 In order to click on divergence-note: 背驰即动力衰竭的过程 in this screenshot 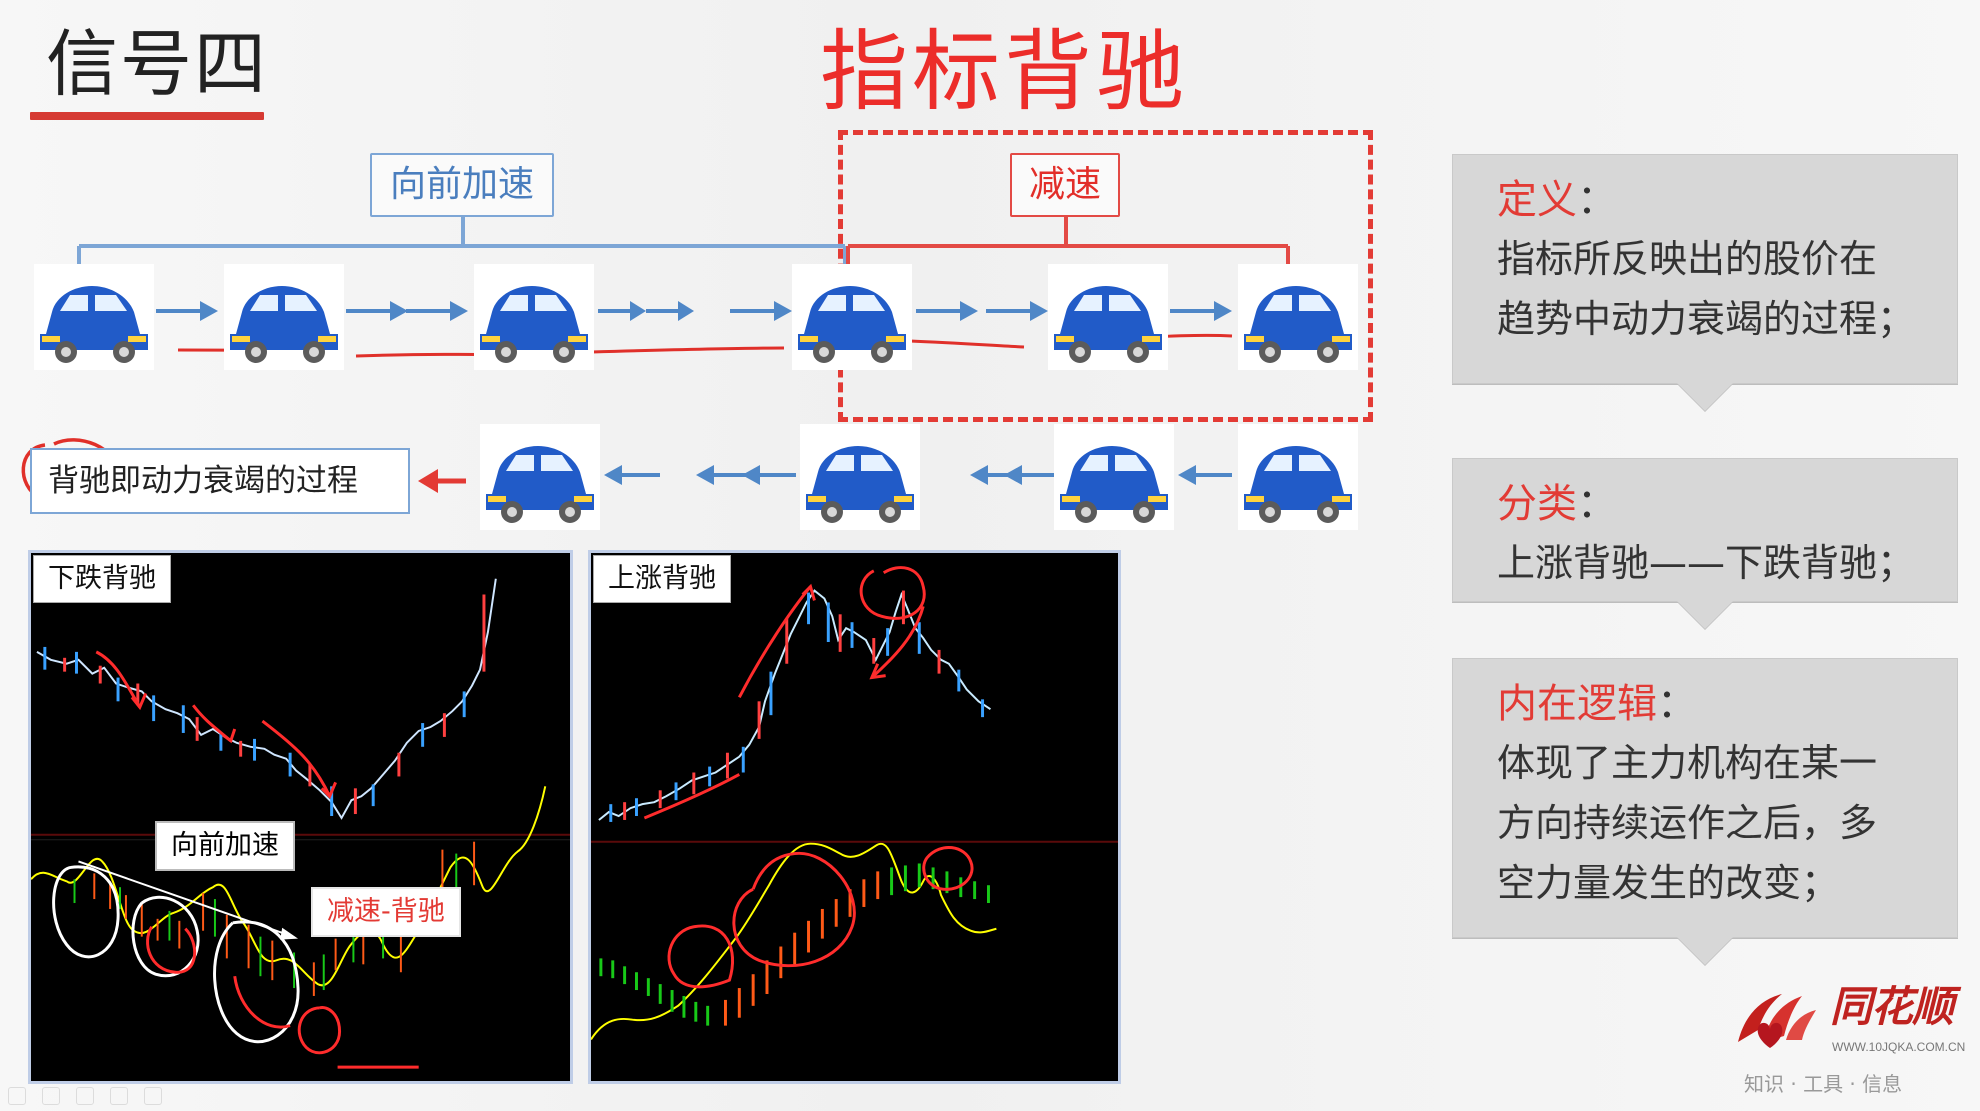, I will do `click(220, 481)`.